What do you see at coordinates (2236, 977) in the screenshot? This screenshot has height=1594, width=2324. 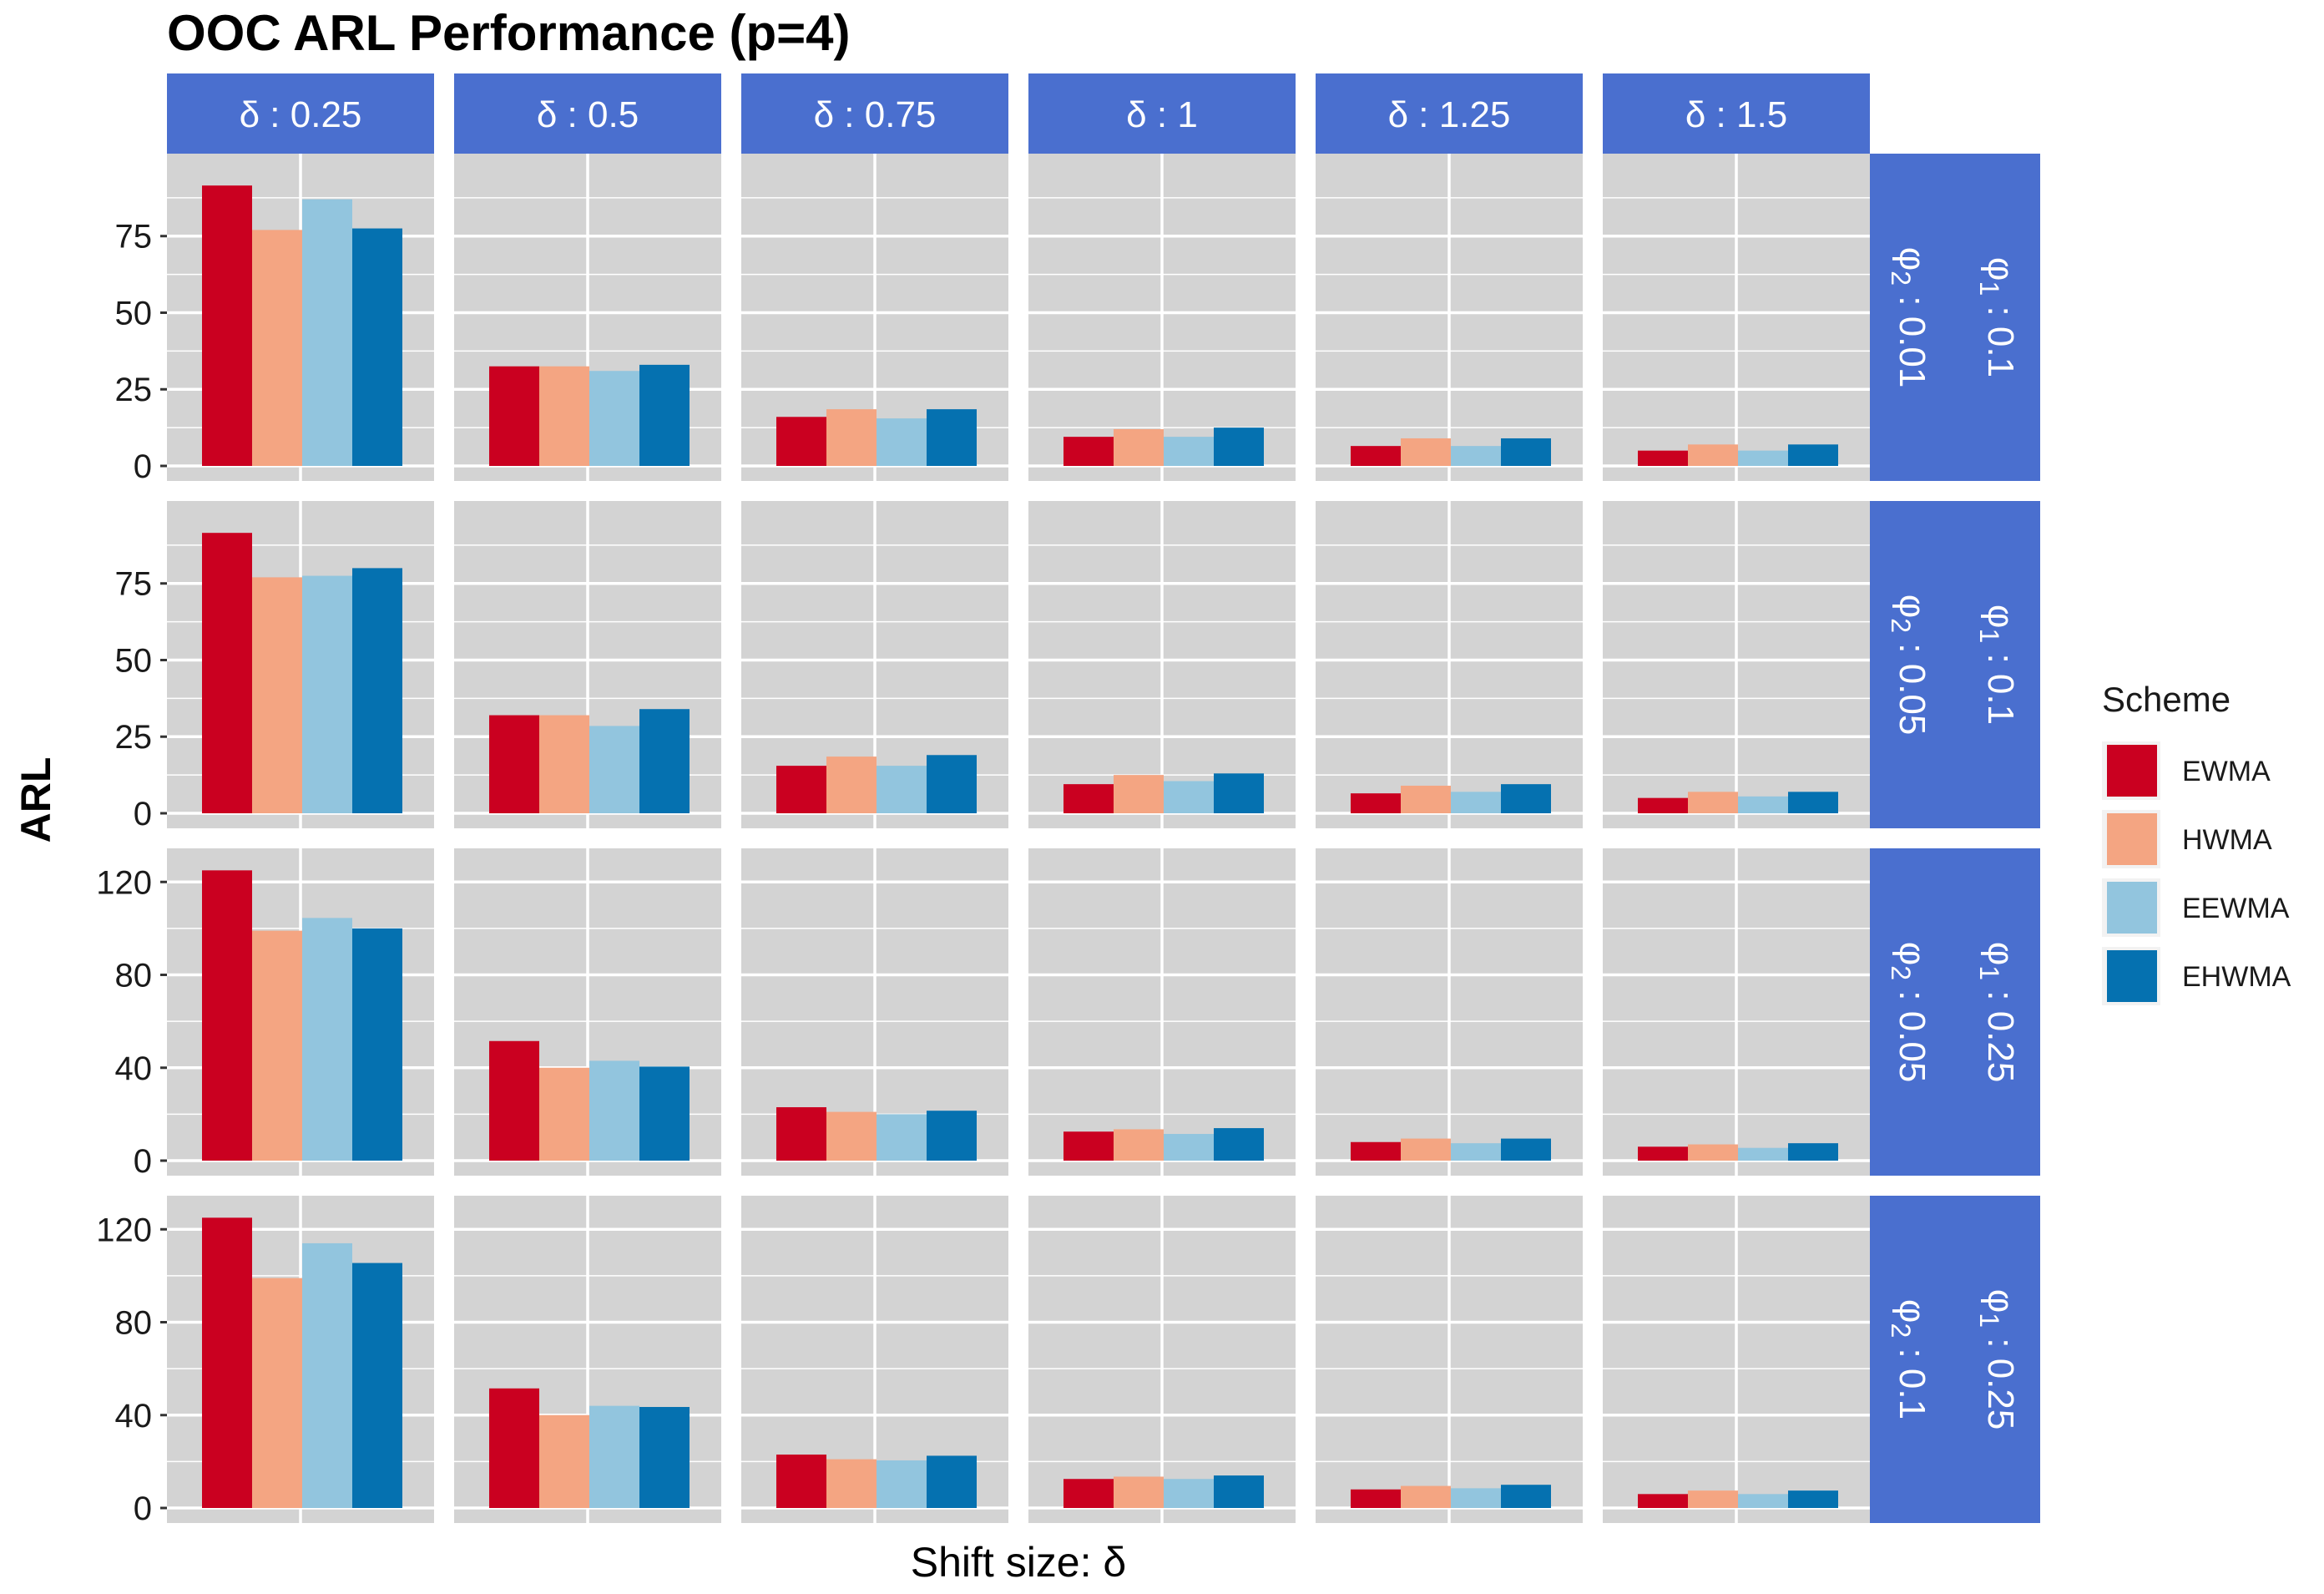 I see `legend-label: EHWMA` at bounding box center [2236, 977].